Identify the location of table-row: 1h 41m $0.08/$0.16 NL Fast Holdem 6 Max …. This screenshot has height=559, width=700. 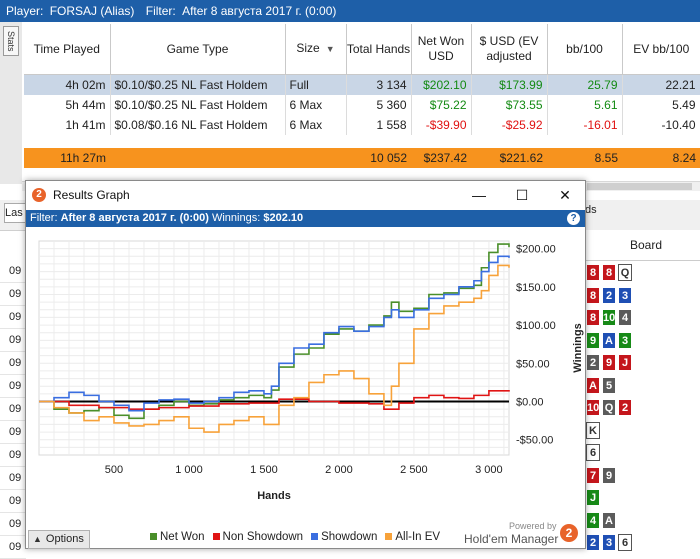
(362, 125).